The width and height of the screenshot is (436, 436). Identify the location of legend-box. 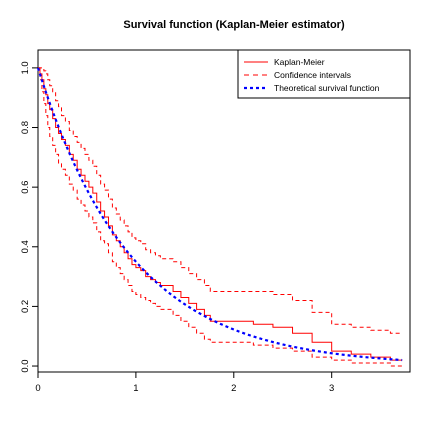
(324, 74).